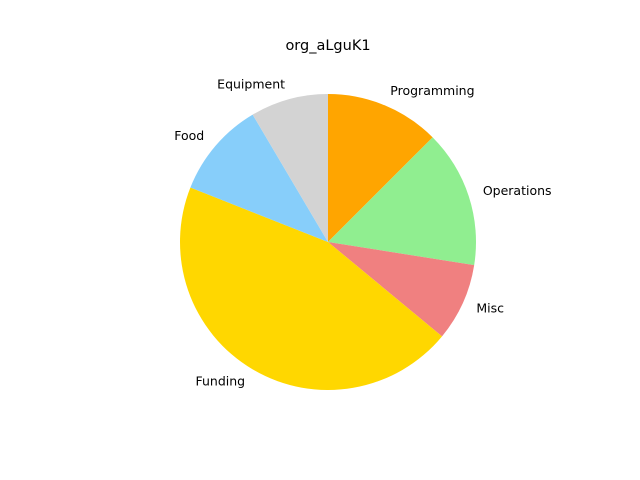 The width and height of the screenshot is (640, 480). I want to click on pie-label-misc: Misc, so click(490, 307).